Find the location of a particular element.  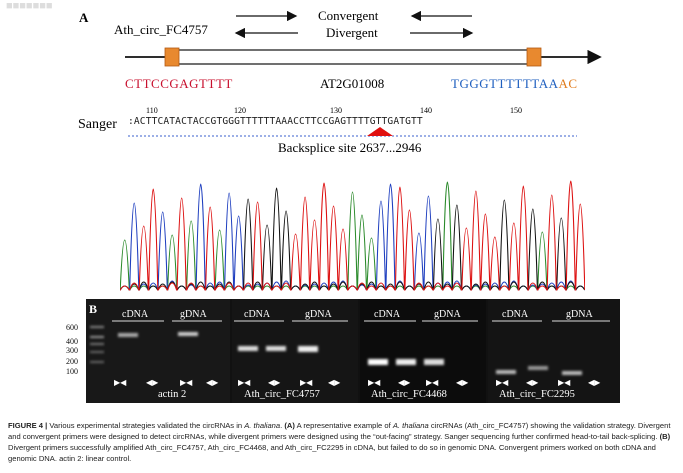

group-1-name: actin 2 is located at coordinates (172, 394).